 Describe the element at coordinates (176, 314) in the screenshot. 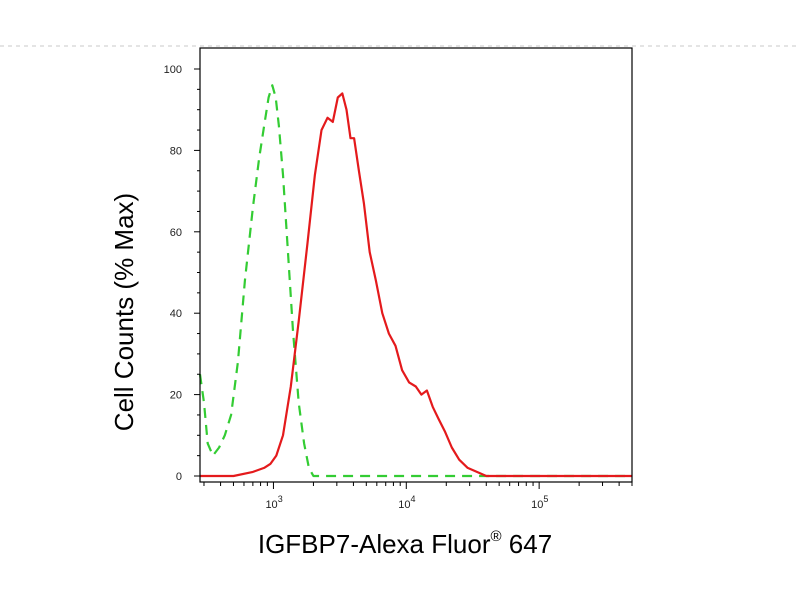

I see `y-tick-label-2: 40` at that location.